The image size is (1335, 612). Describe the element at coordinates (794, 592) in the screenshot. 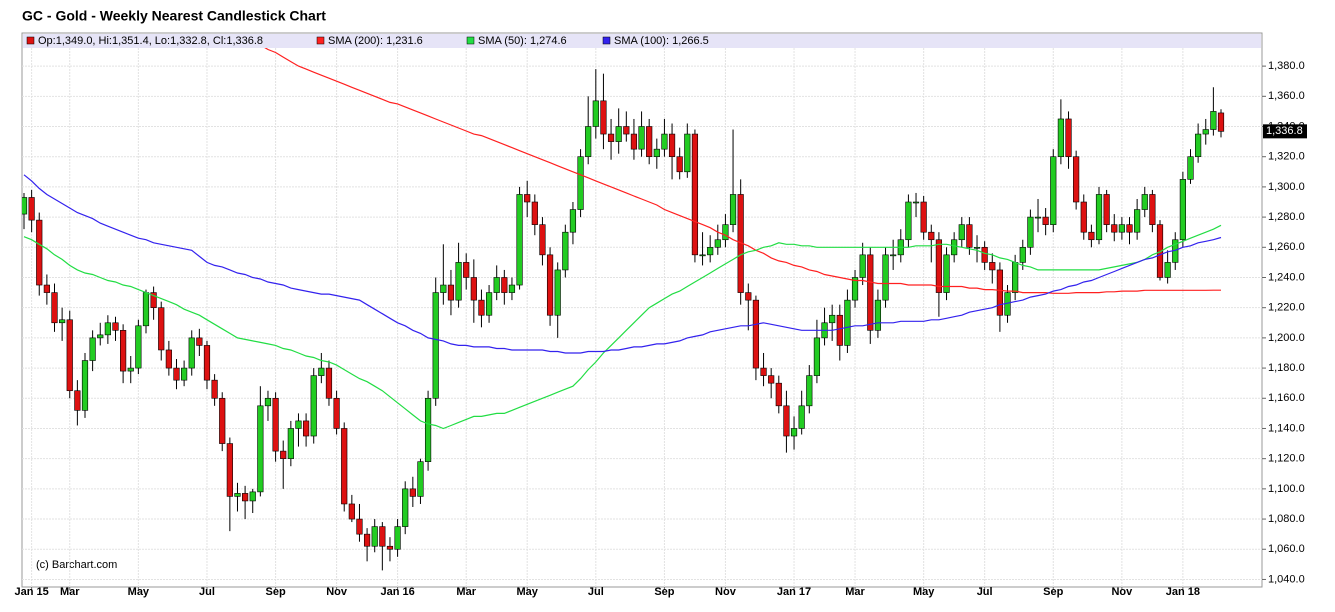

I see `x-tick-label: Jan 17` at that location.